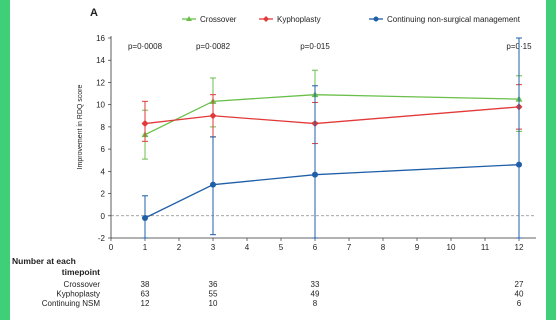 This screenshot has width=556, height=320. I want to click on x-tick-label: 2, so click(179, 247).